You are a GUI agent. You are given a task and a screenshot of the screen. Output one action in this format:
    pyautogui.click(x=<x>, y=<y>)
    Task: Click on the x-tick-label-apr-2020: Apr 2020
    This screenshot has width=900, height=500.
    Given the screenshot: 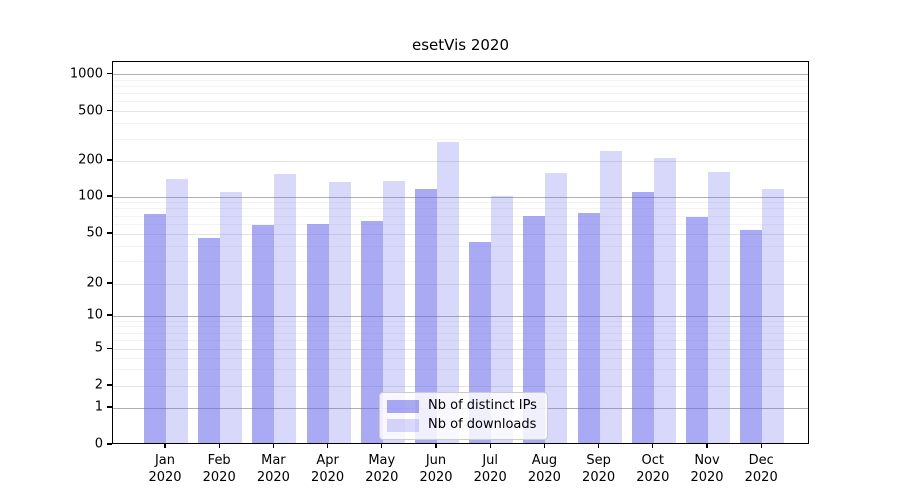 What is the action you would take?
    pyautogui.click(x=328, y=469)
    